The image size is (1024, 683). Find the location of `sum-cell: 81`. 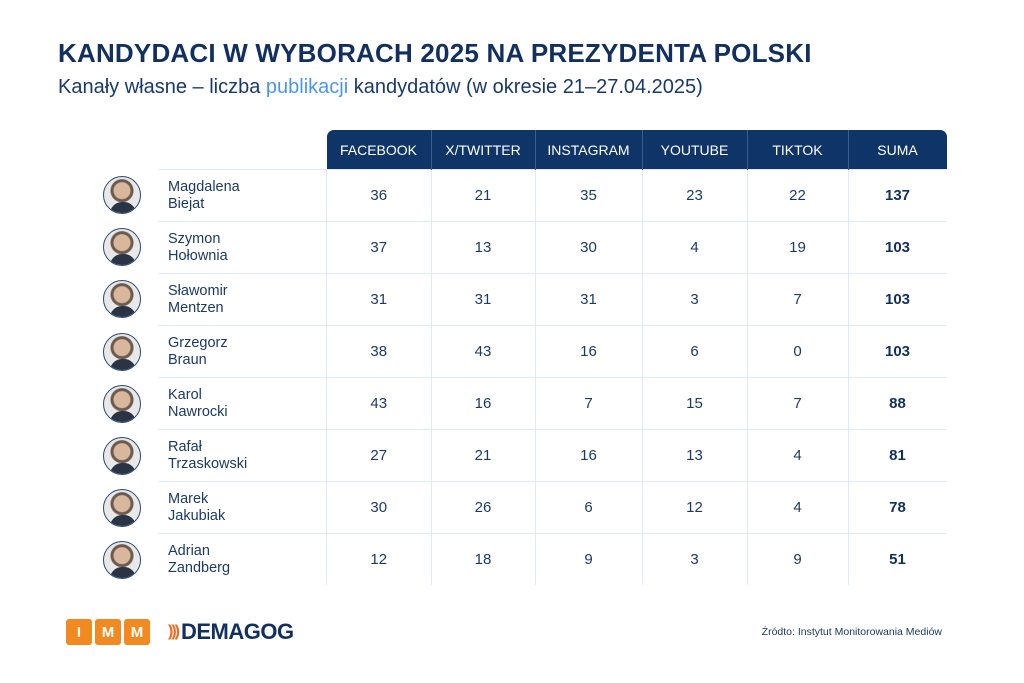

sum-cell: 81 is located at coordinates (897, 455).